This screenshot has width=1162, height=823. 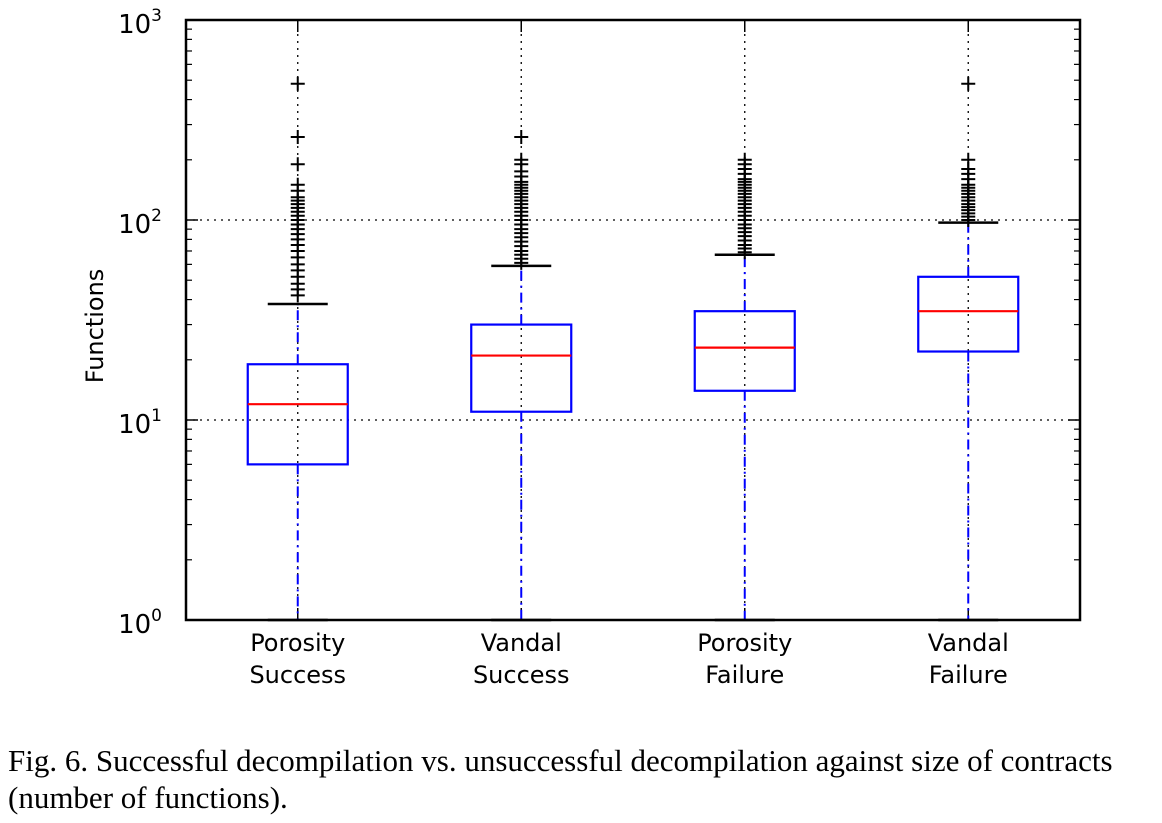 I want to click on y-tick-label: 10², so click(x=140, y=223).